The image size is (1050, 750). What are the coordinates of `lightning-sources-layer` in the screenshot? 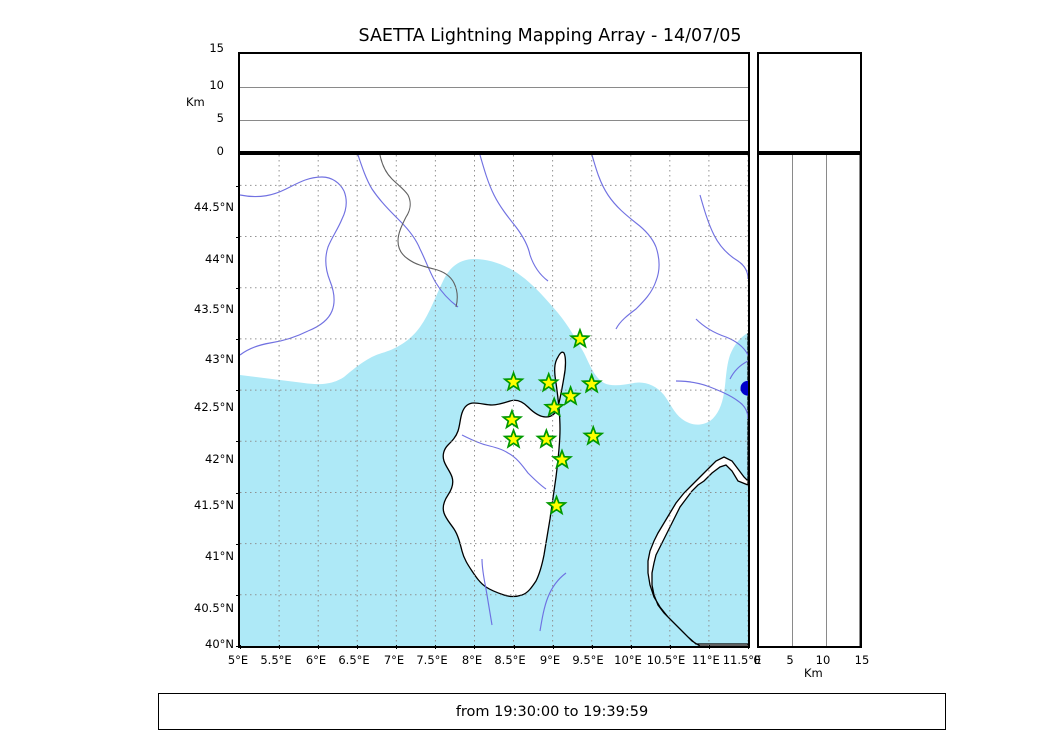 It's located at (744, 388).